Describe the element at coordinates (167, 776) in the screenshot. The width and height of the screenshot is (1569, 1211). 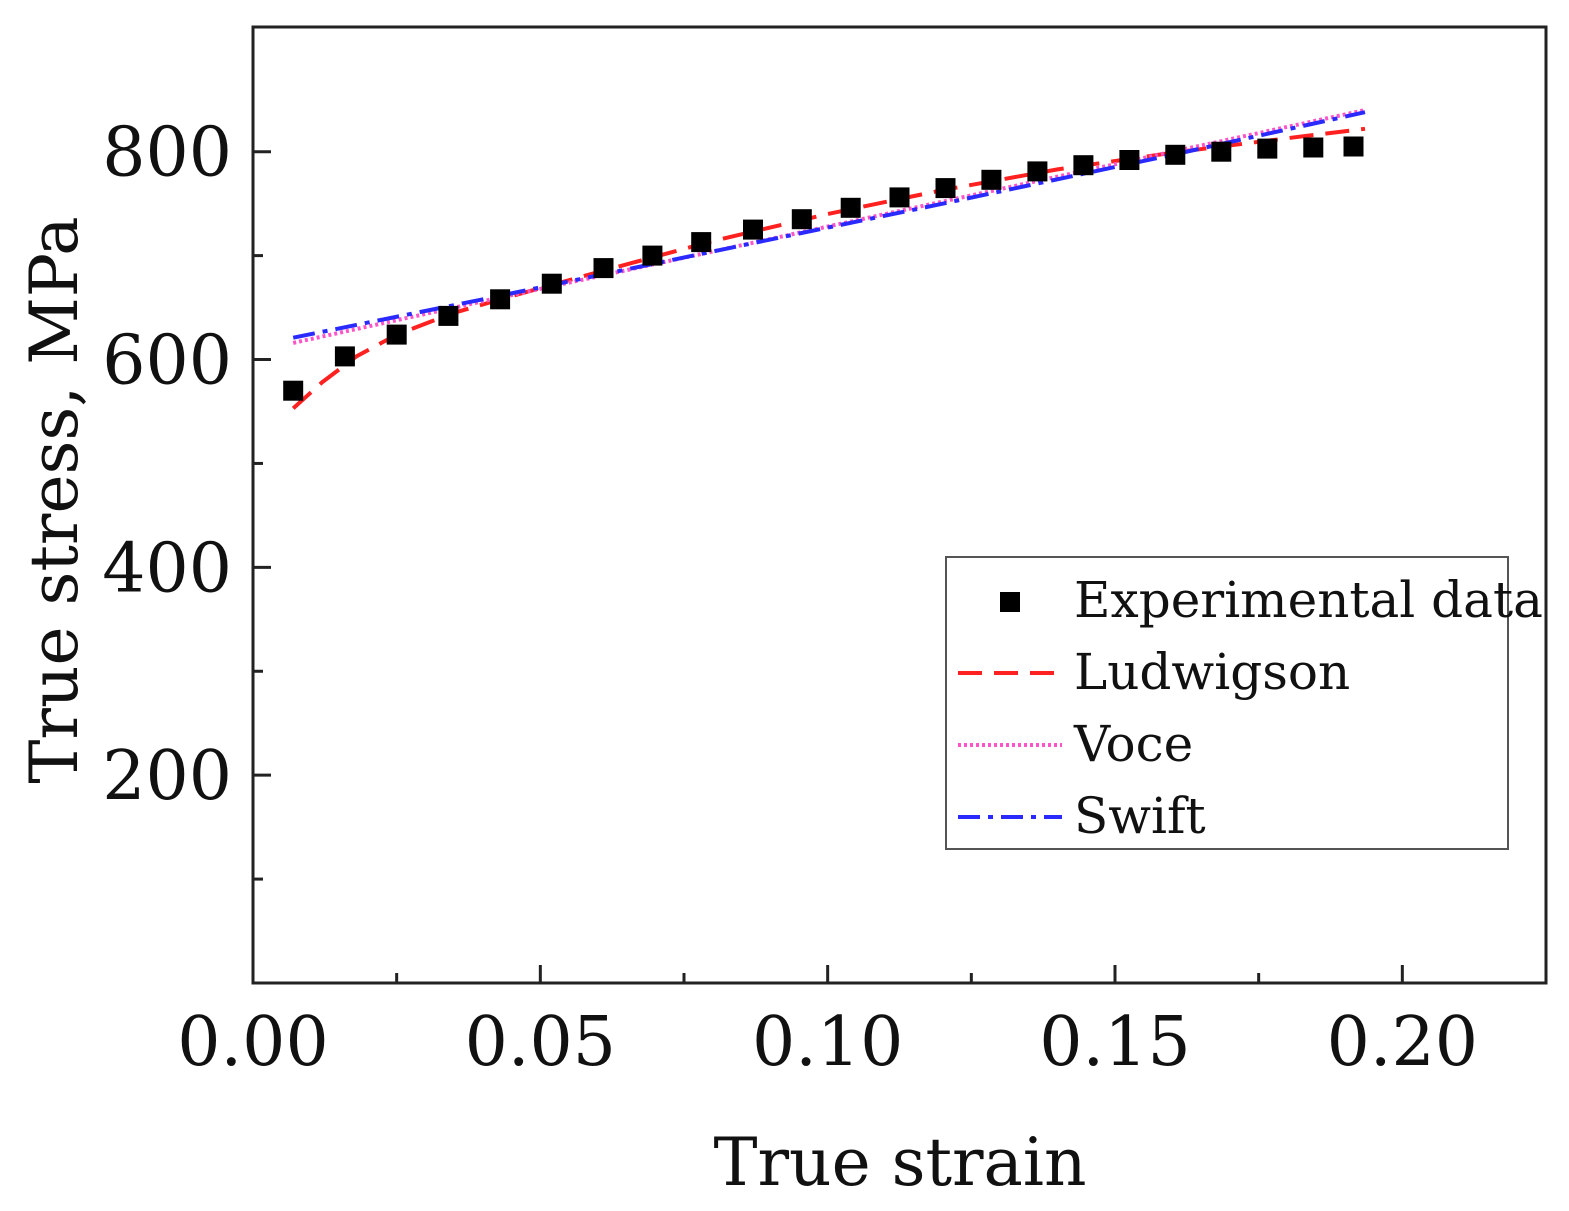
I see `y-tick-label: 200` at that location.